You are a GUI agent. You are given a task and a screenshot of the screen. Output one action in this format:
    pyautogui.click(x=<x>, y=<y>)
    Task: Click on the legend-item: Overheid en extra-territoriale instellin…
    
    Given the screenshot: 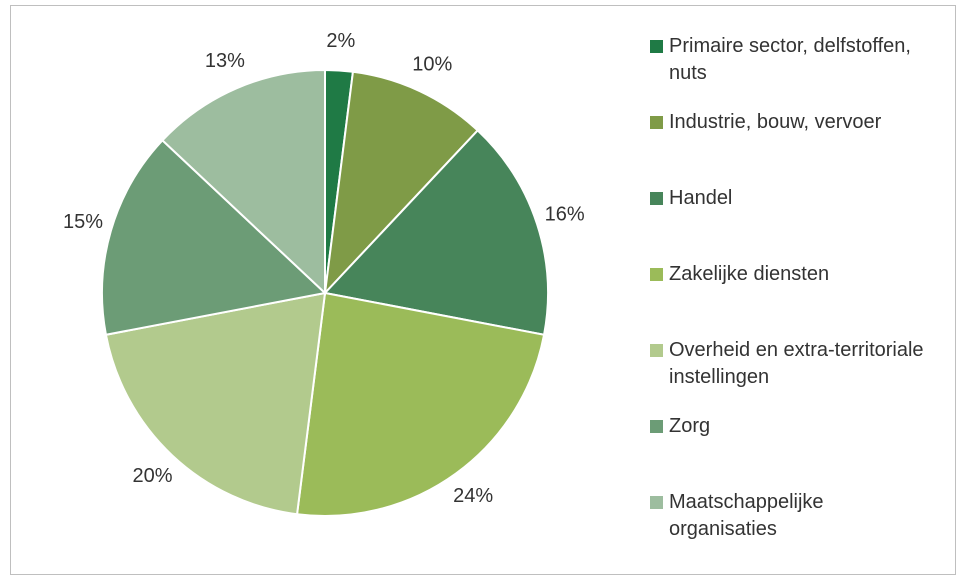 What is the action you would take?
    pyautogui.click(x=790, y=364)
    